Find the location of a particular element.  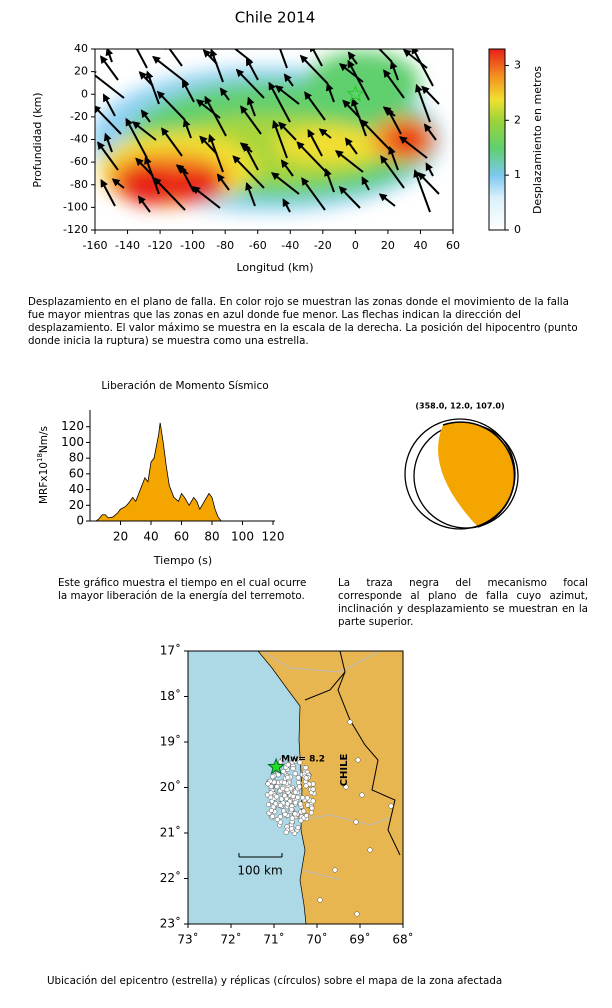

x-axis-label: Longitud (km) is located at coordinates (274, 267).